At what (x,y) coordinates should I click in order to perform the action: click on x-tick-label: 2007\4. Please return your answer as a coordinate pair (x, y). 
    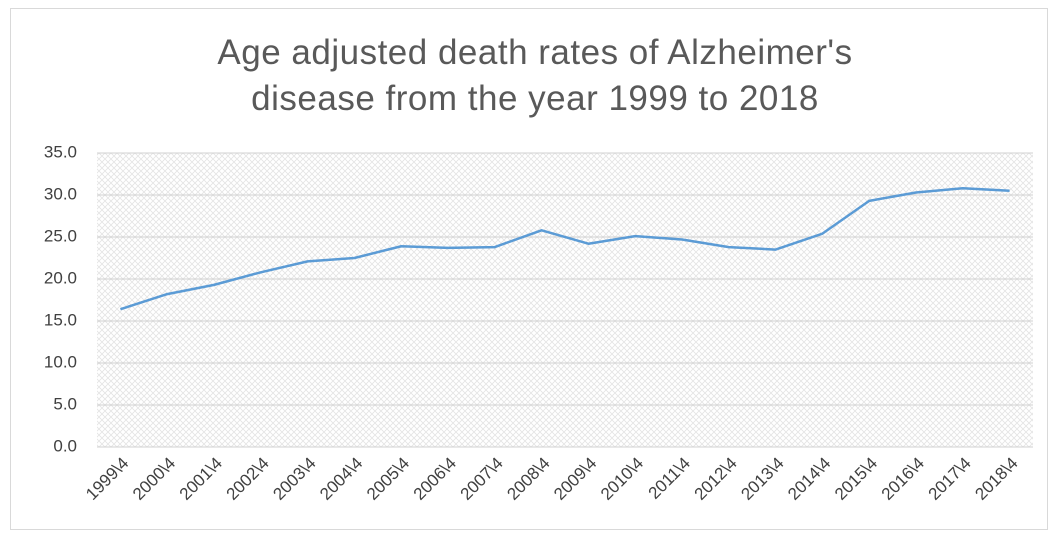
    Looking at the image, I should click on (482, 479).